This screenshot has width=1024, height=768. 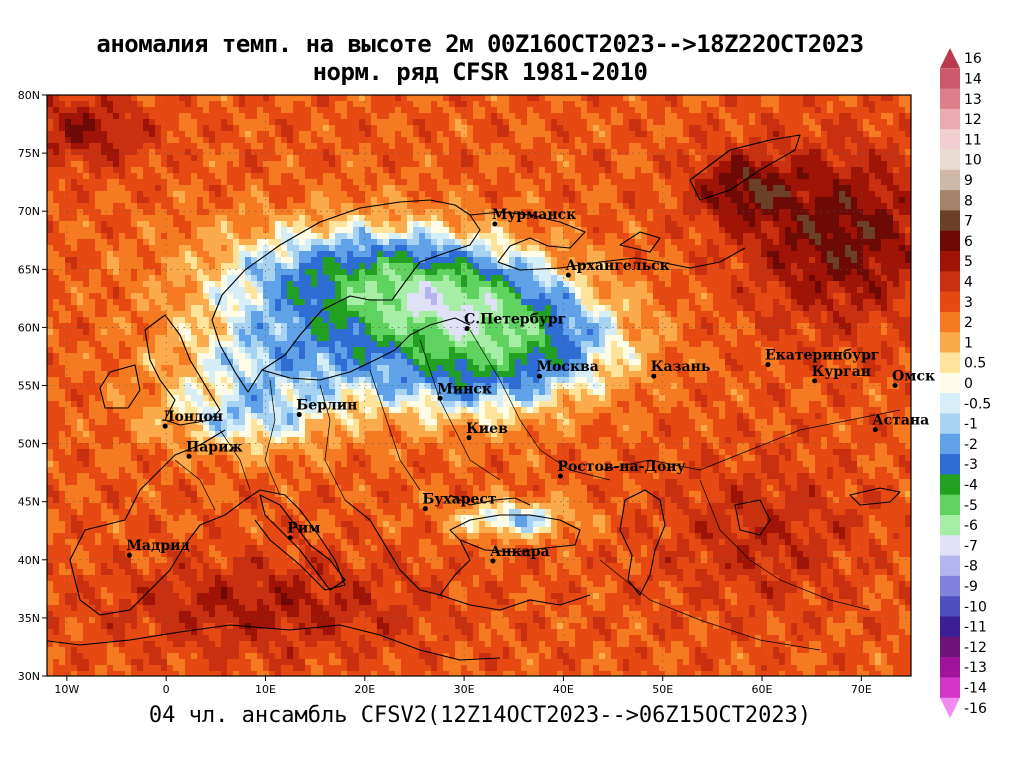 What do you see at coordinates (971, 567) in the screenshot?
I see `colorbar-label: -8` at bounding box center [971, 567].